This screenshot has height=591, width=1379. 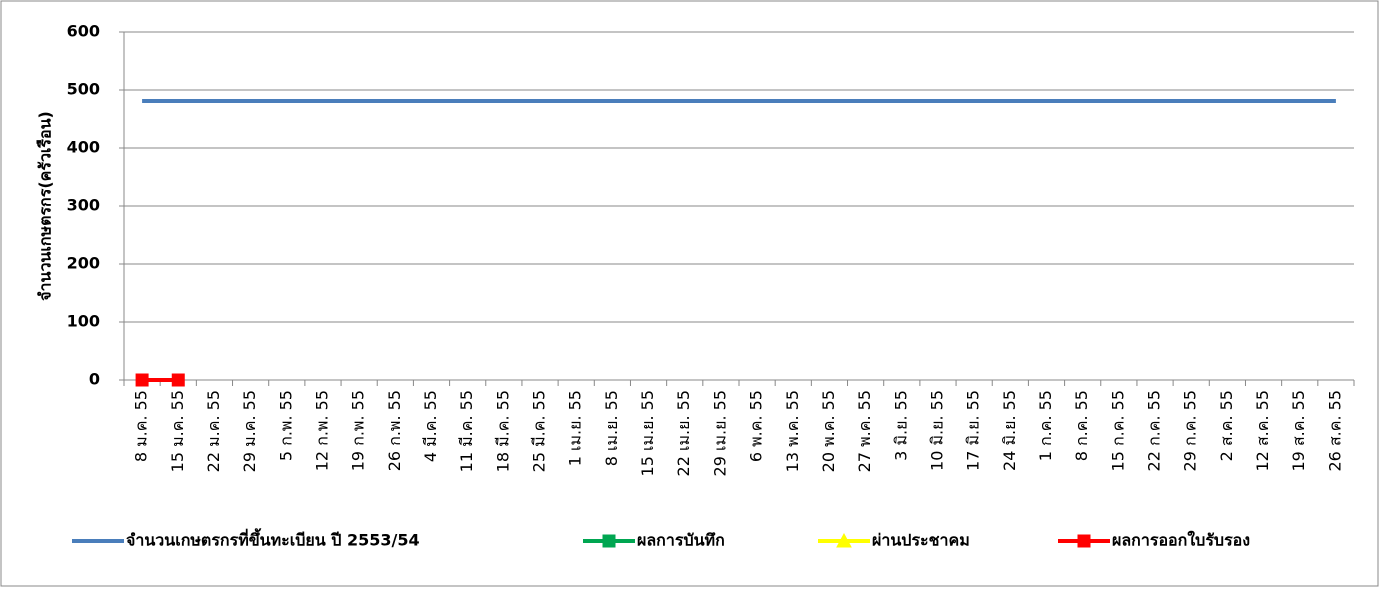 What do you see at coordinates (249, 431) in the screenshot?
I see `x-tick-label: 29 ม.ค. 55` at bounding box center [249, 431].